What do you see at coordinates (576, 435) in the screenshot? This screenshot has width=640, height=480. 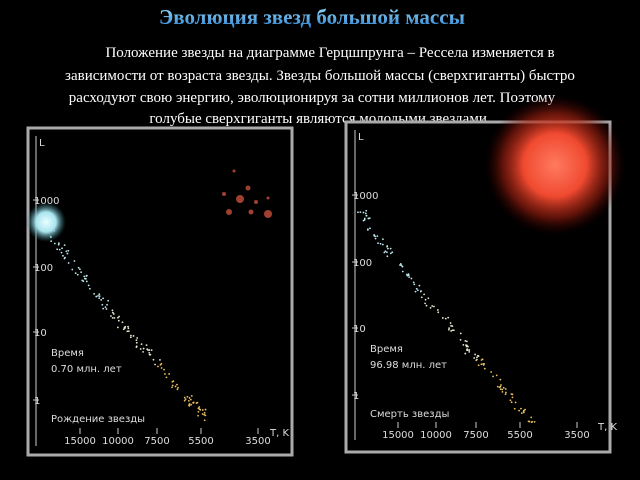 I see `x-label: 3500` at bounding box center [576, 435].